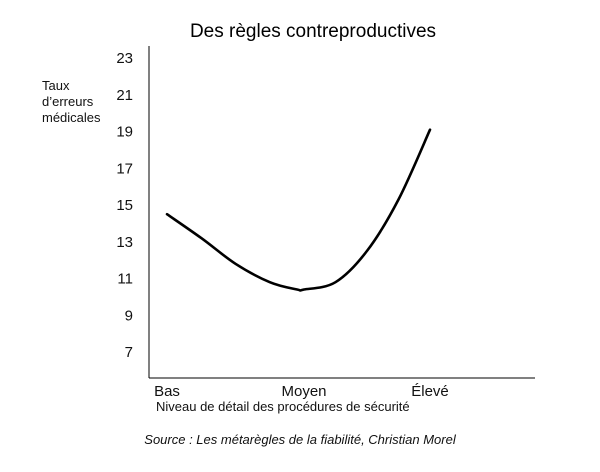 This screenshot has width=600, height=472. What do you see at coordinates (124, 95) in the screenshot?
I see `y-tick-label: 21` at bounding box center [124, 95].